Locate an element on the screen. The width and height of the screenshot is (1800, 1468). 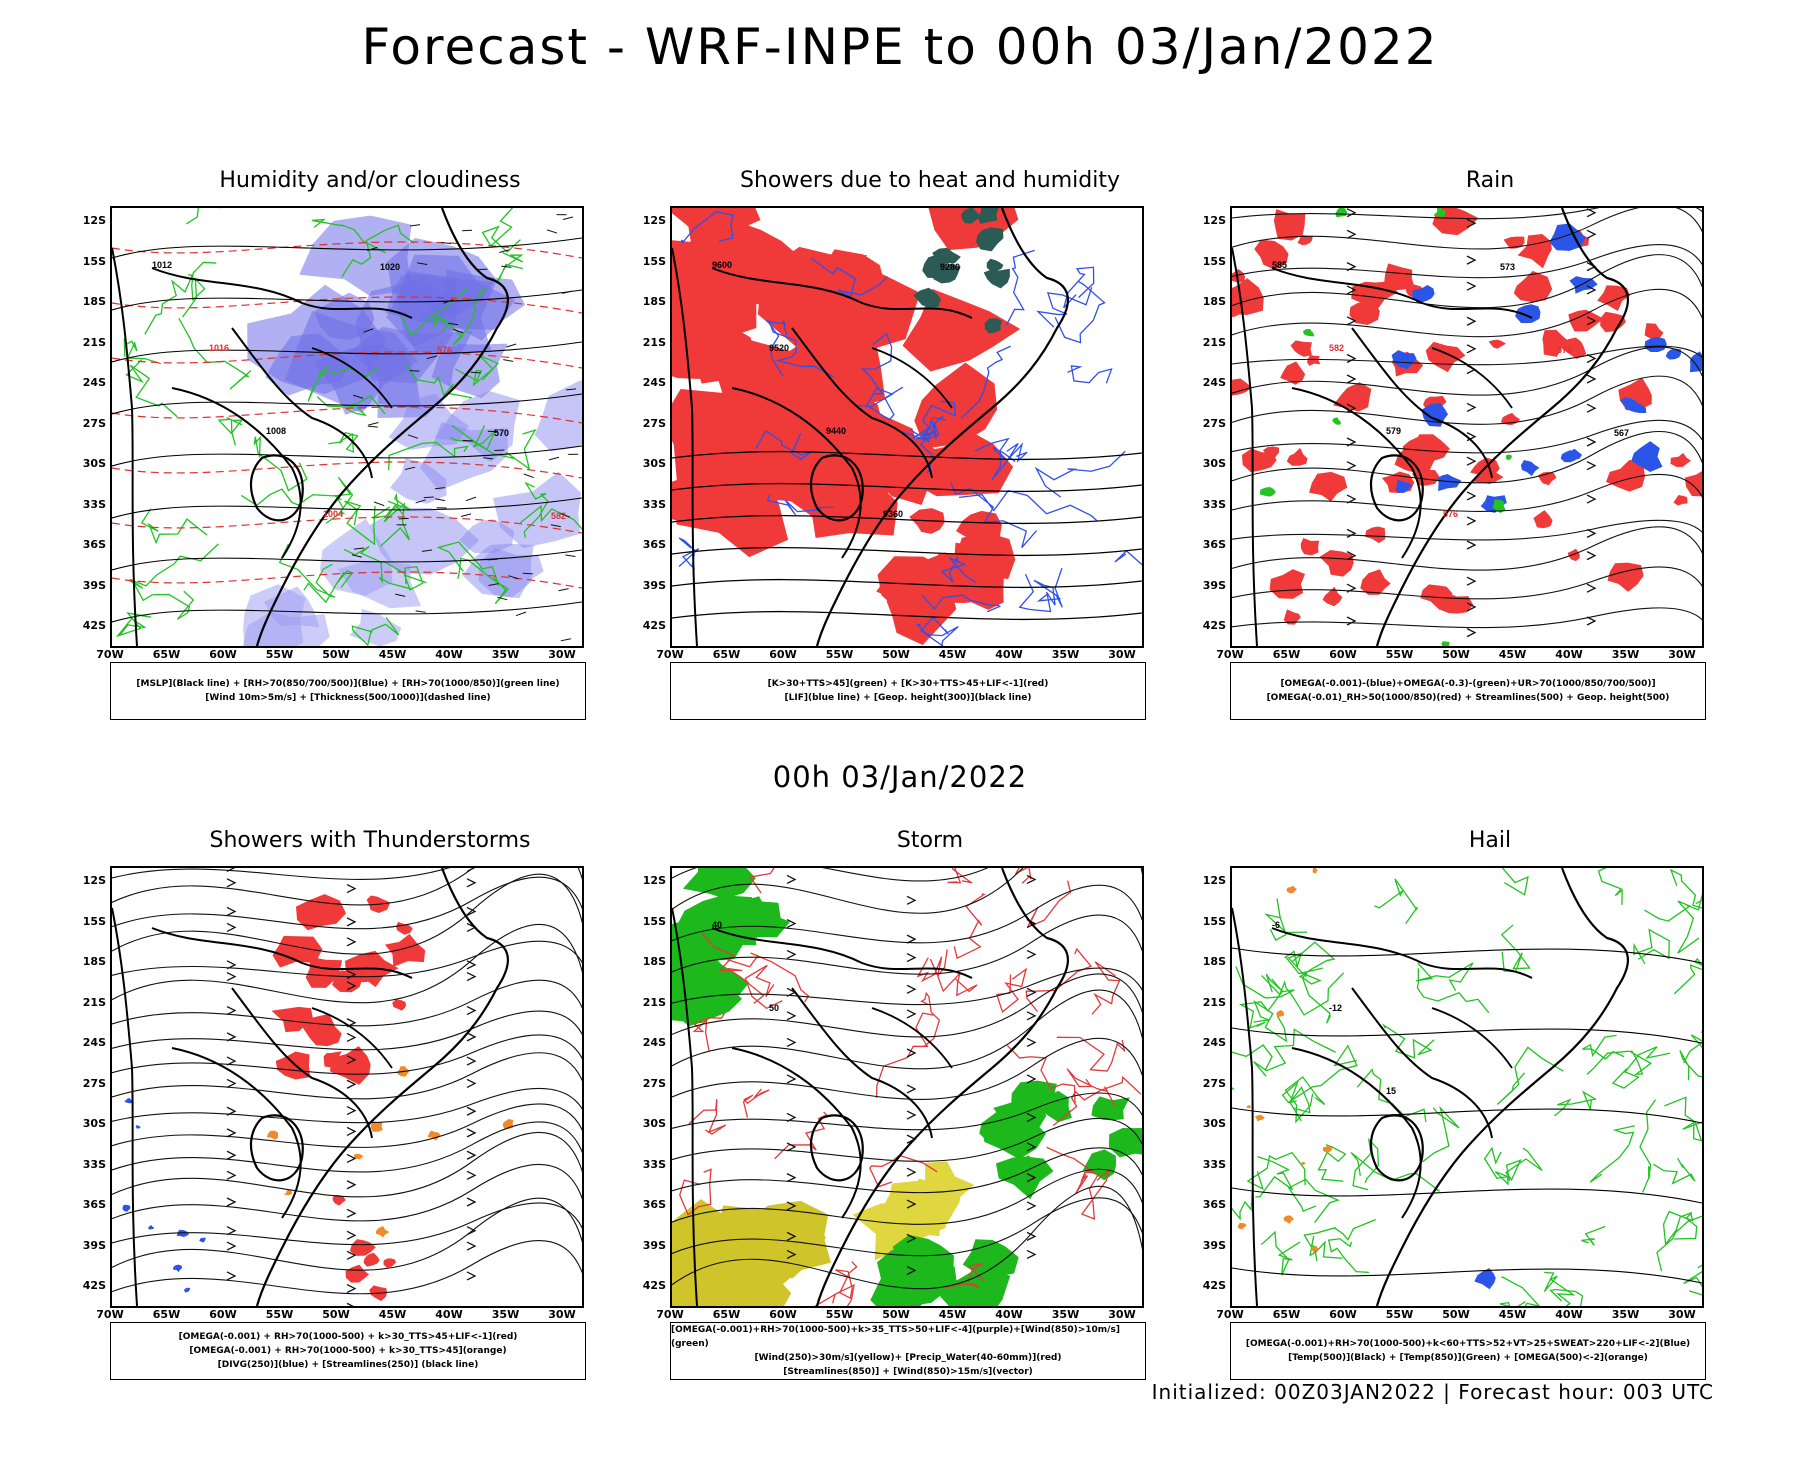
contour-label: 1020 is located at coordinates (390, 267).